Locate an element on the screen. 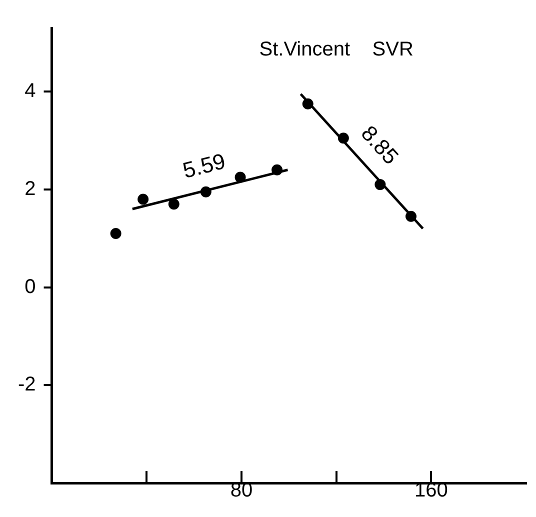 Image resolution: width=536 pixels, height=517 pixels. annotation: 5.59 is located at coordinates (204, 166).